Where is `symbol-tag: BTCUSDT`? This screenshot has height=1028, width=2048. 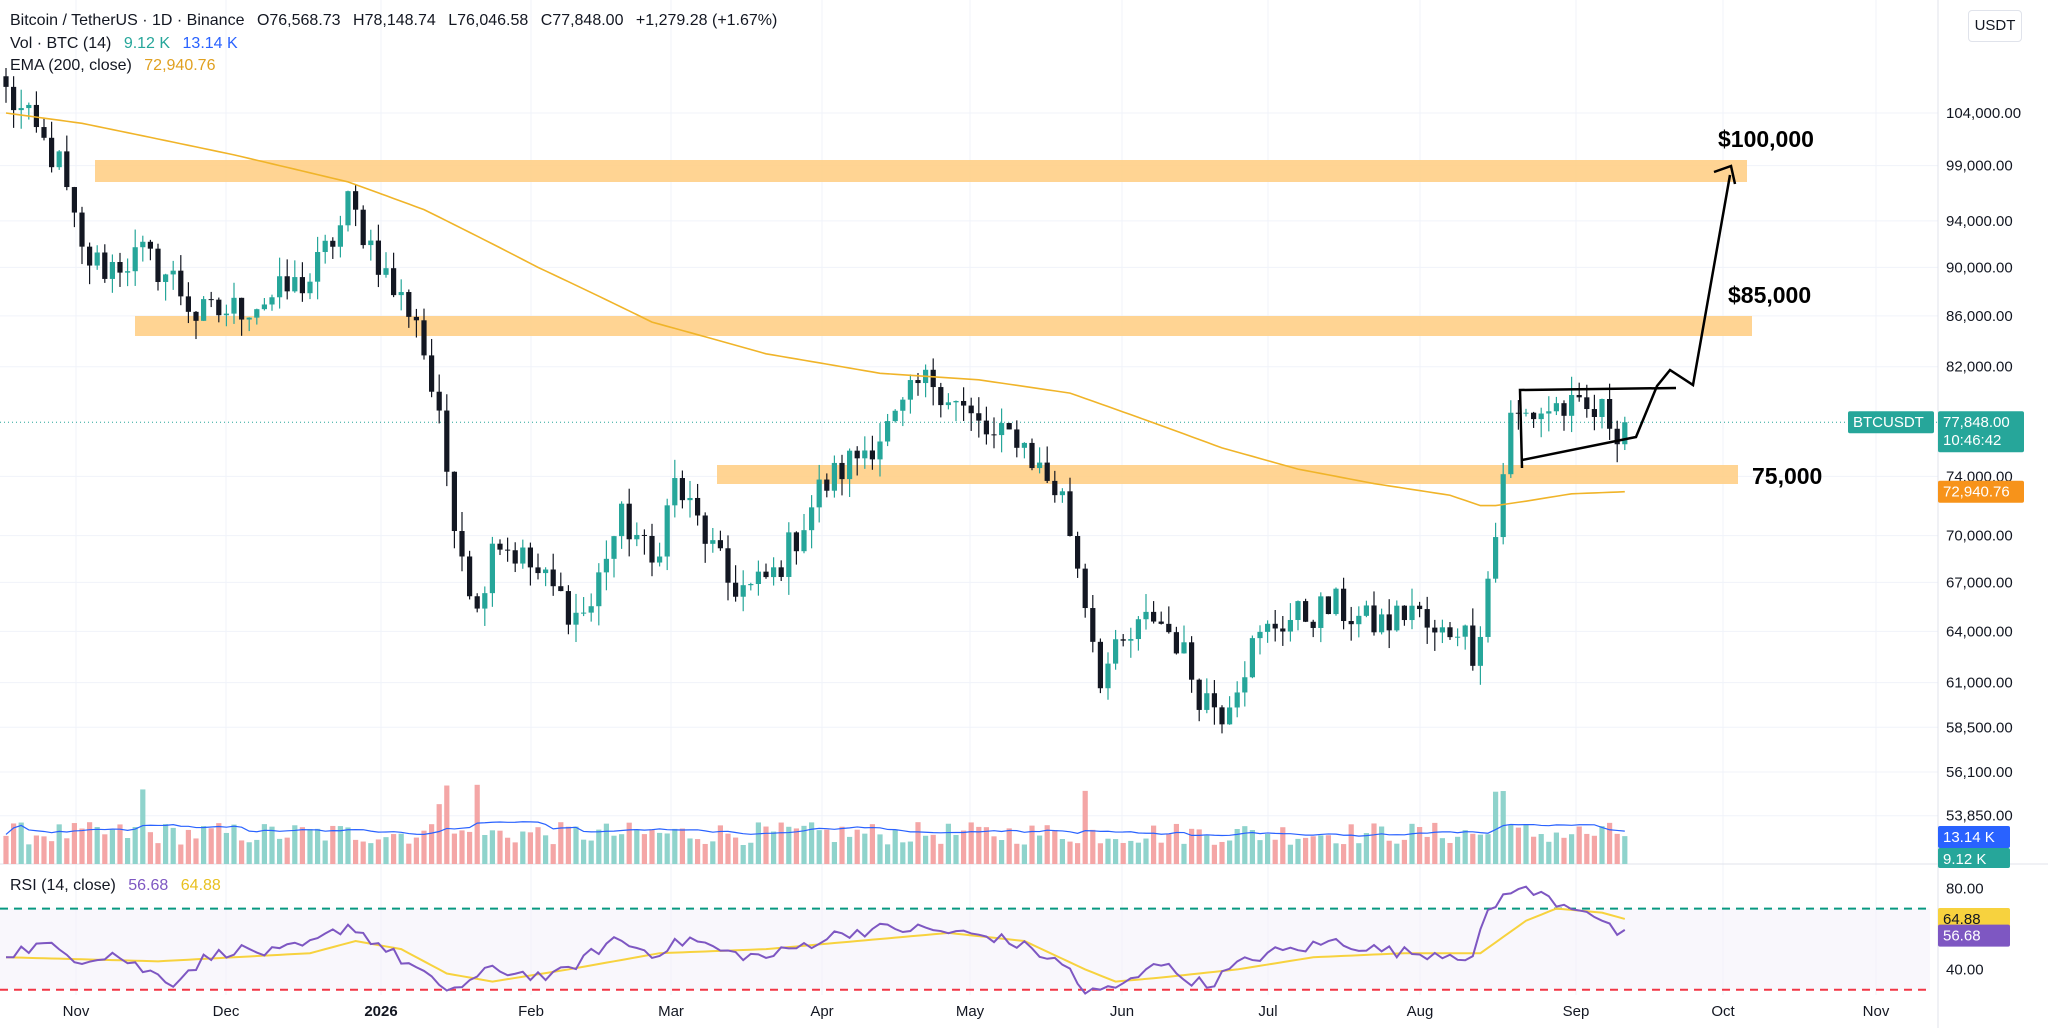 symbol-tag: BTCUSDT is located at coordinates (1891, 422).